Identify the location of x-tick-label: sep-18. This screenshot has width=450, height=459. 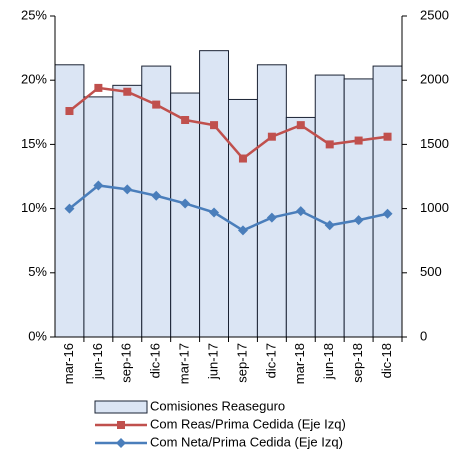
(357, 363).